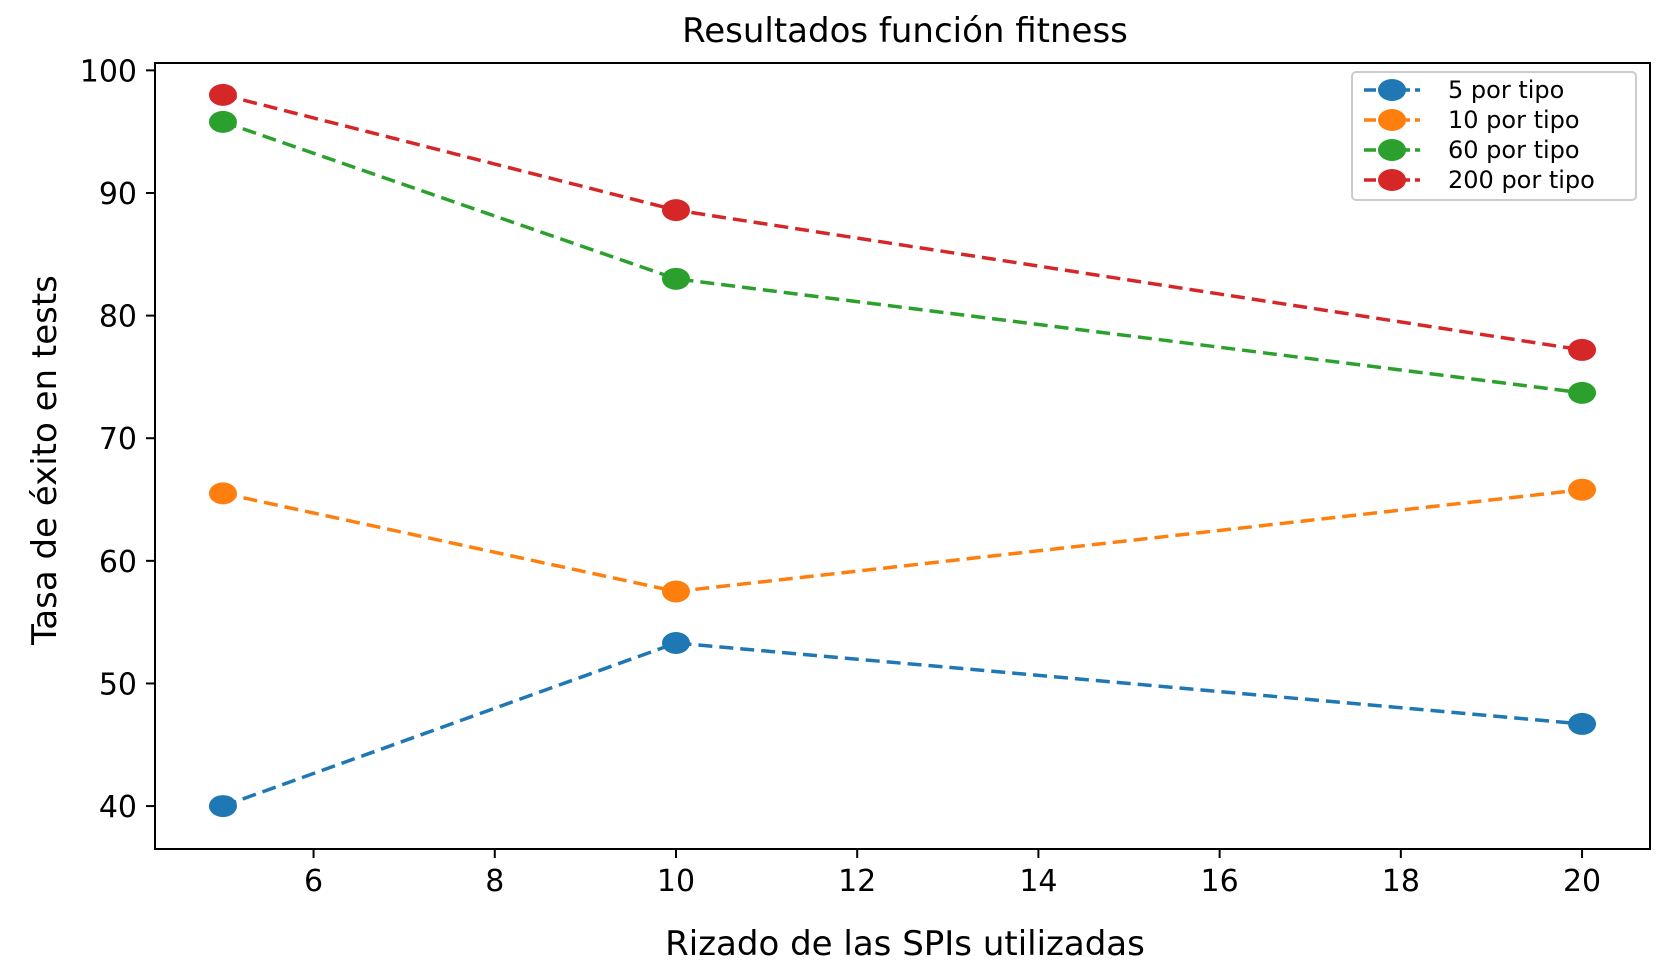  I want to click on x-tick-label: 18, so click(1401, 881).